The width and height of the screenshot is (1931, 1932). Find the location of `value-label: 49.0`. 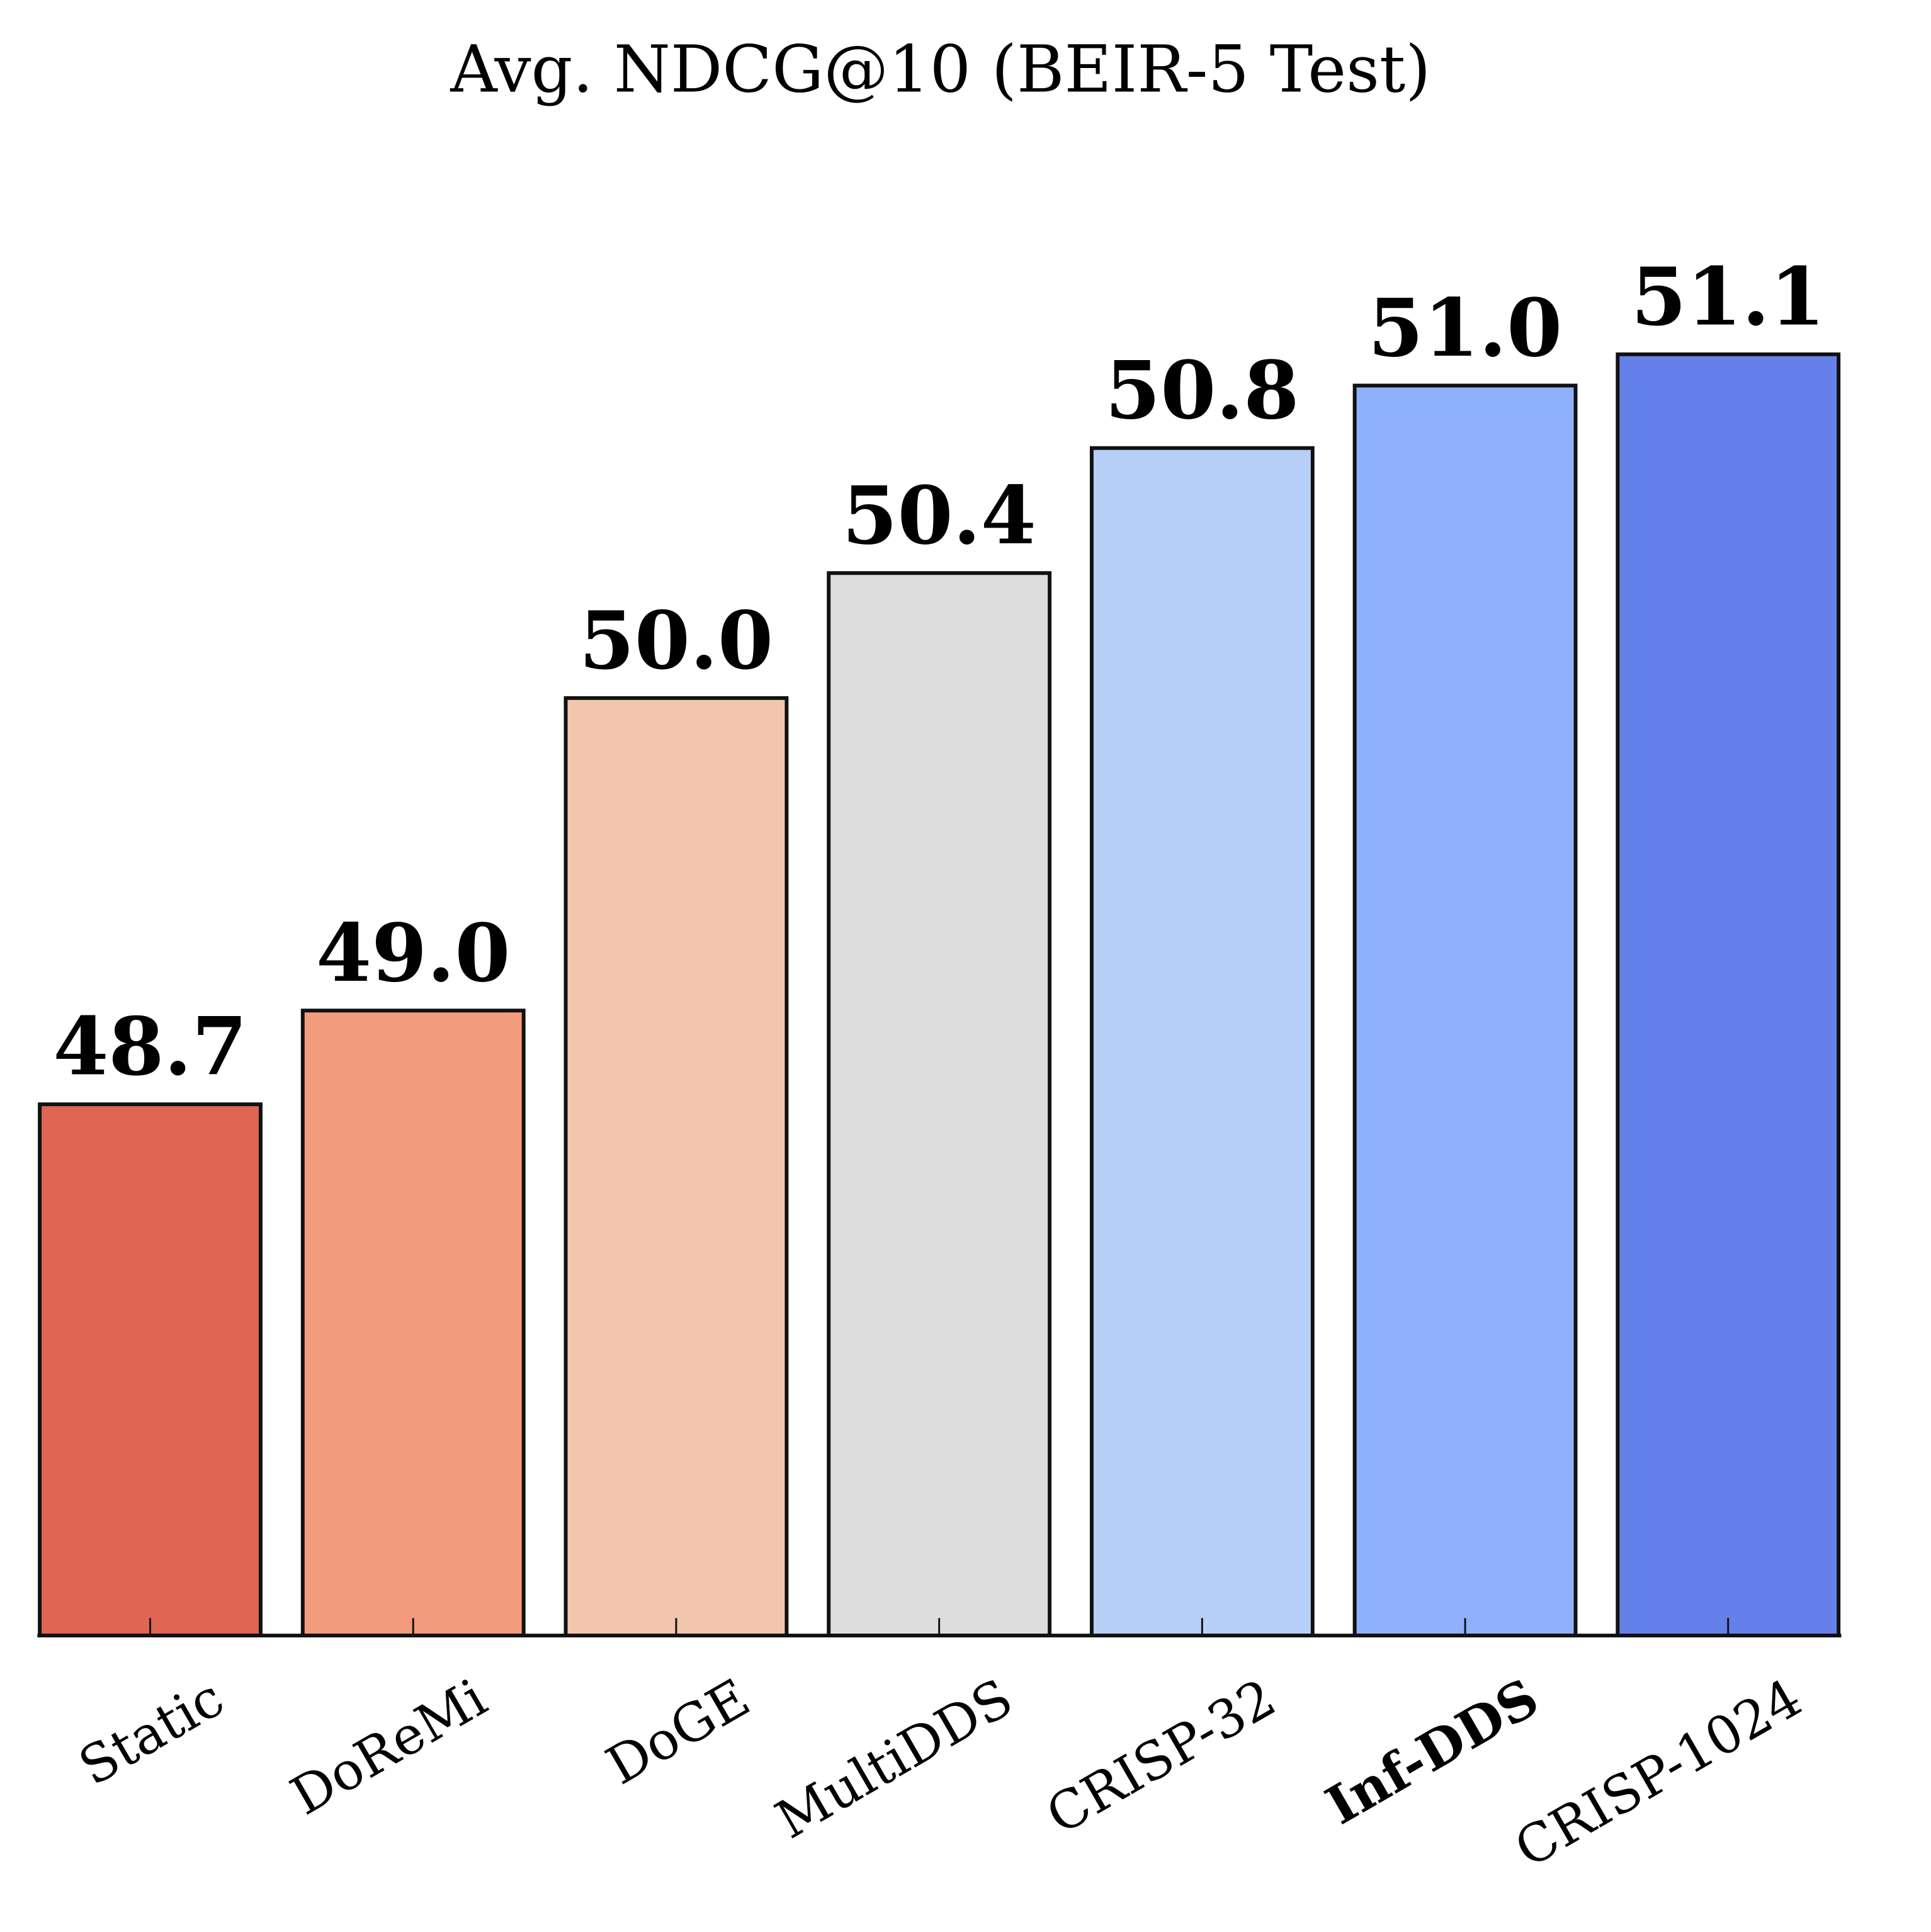

value-label: 49.0 is located at coordinates (413, 953).